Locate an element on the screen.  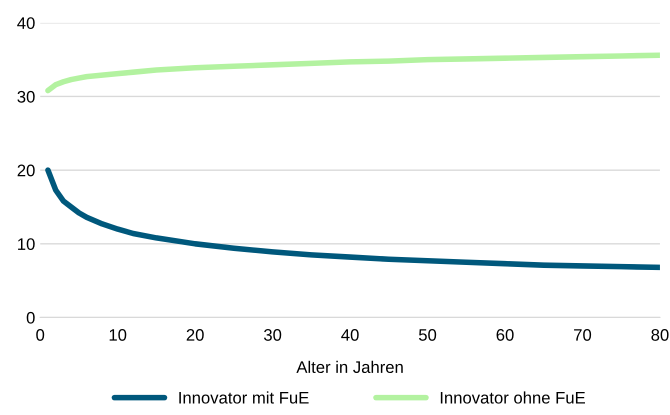
legend-label: Innovator ohne FuE is located at coordinates (512, 397).